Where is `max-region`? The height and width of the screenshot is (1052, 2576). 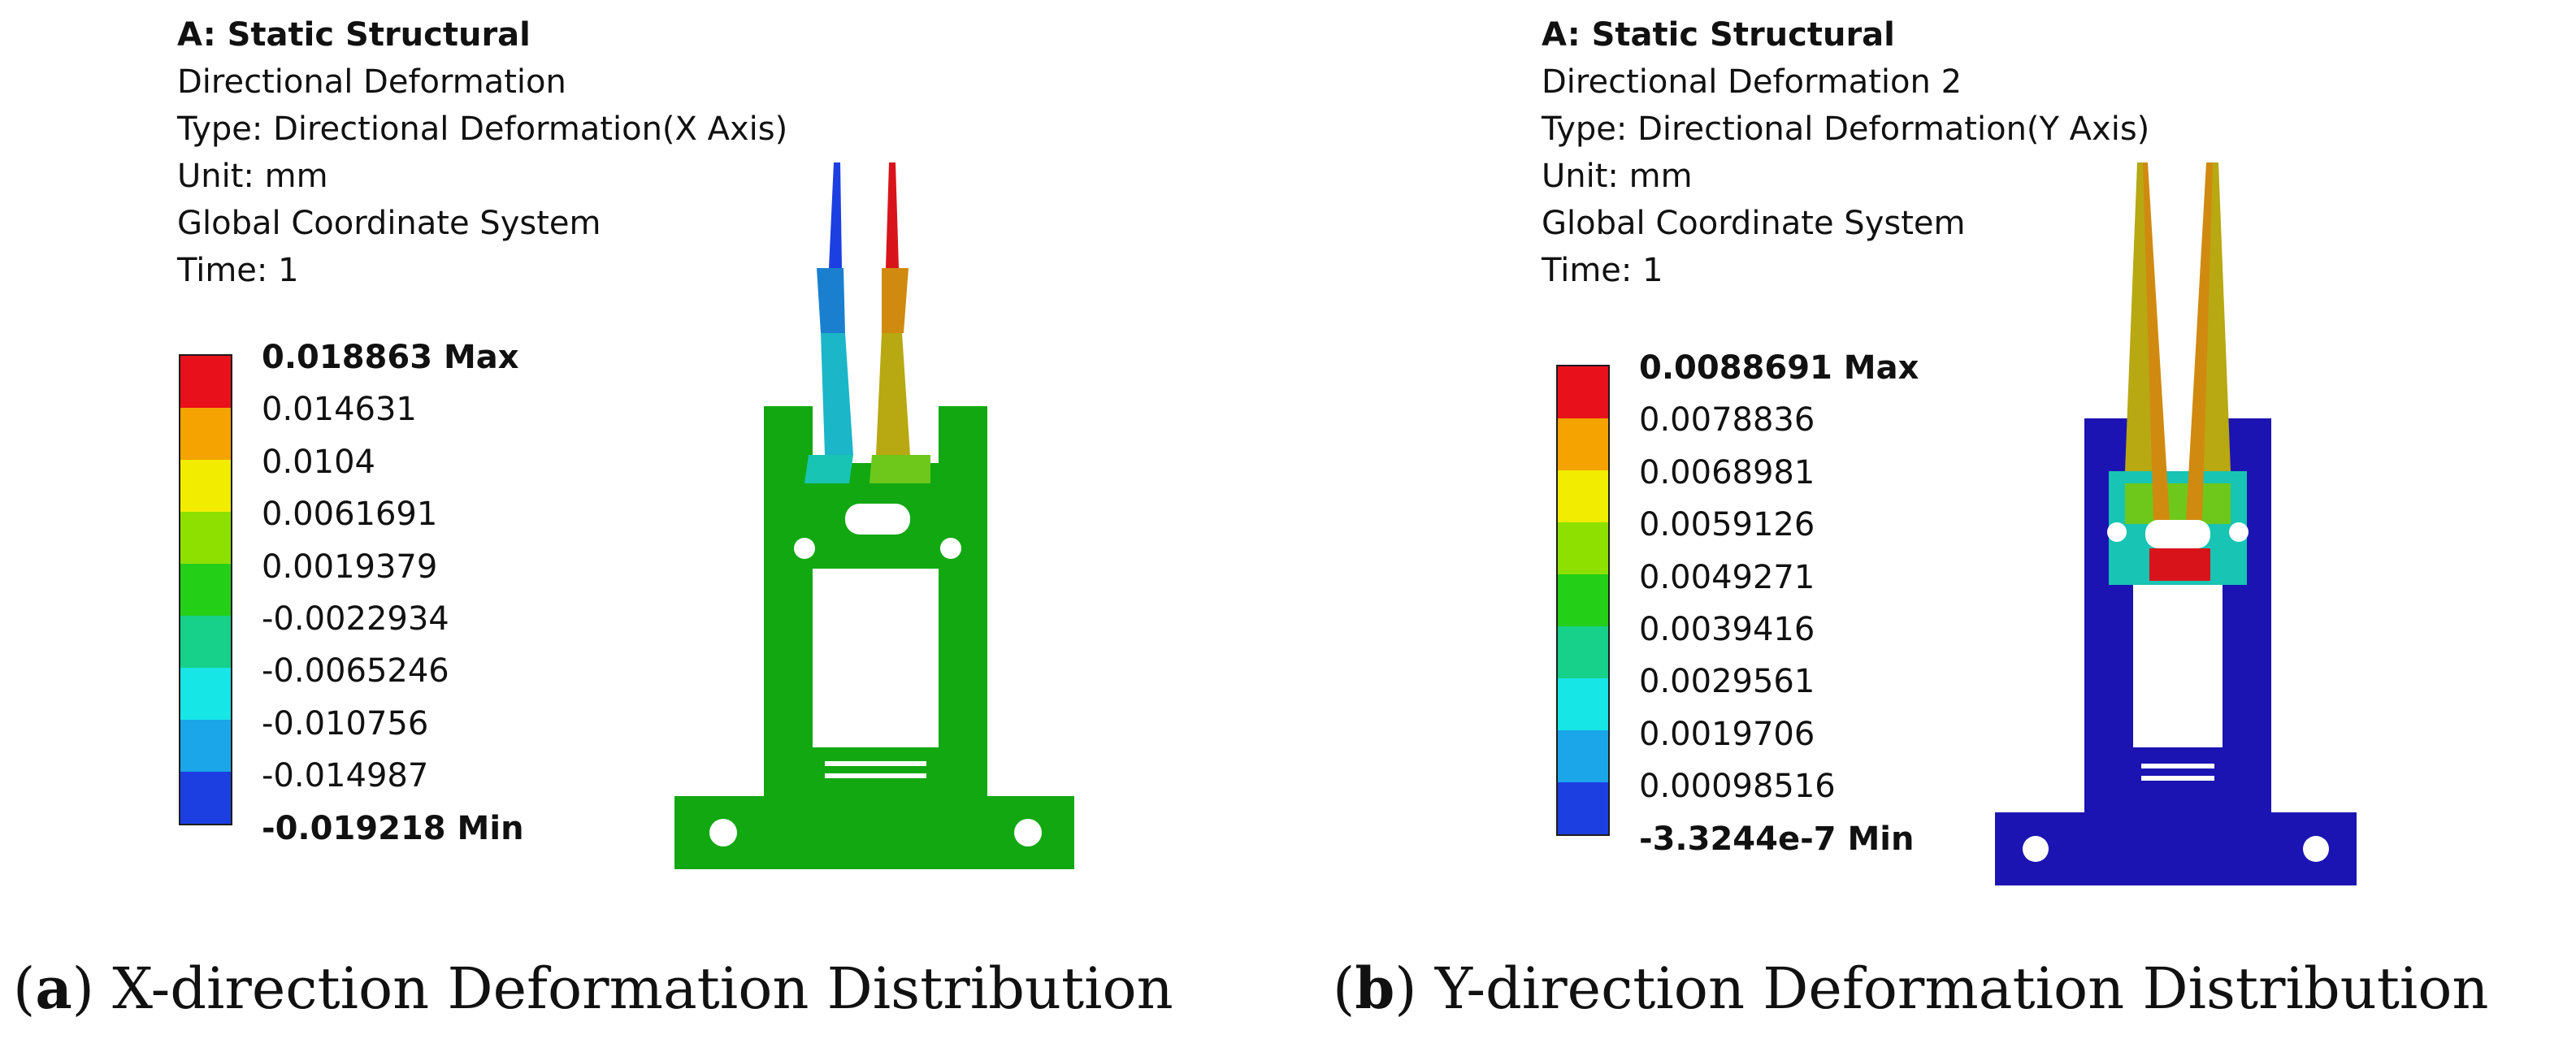
max-region is located at coordinates (2179, 564).